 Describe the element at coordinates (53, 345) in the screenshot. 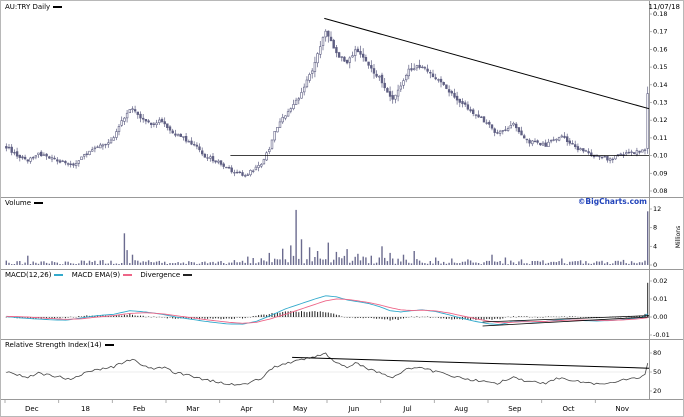

I see `rsi-label: Relative Strength Index(14)` at that location.